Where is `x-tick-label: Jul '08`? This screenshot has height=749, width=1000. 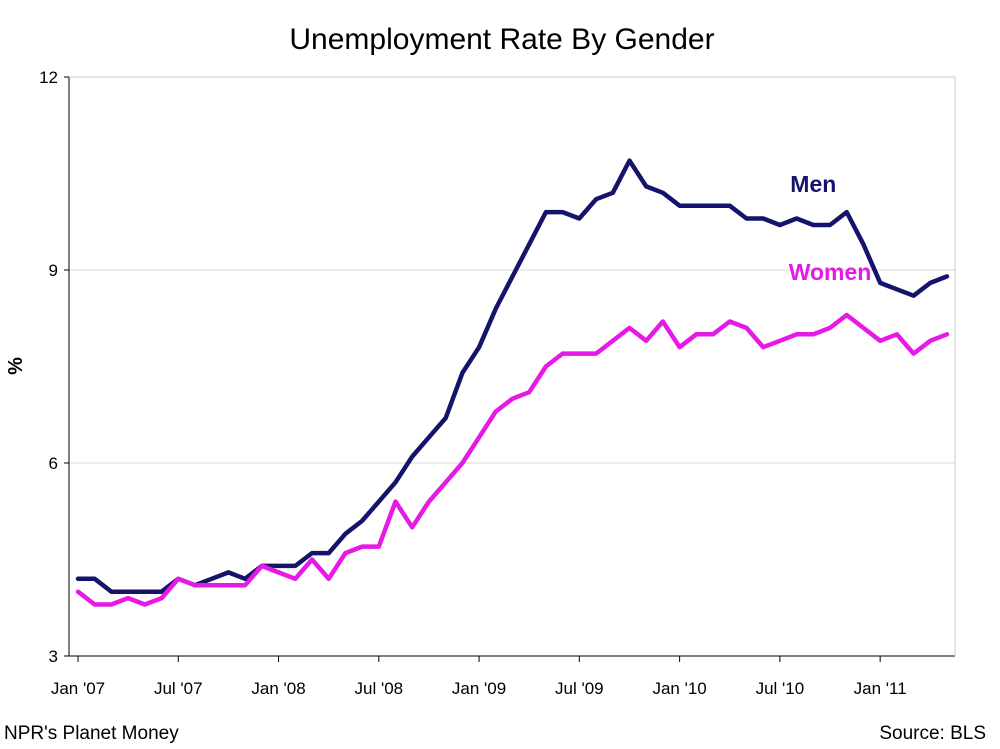 x-tick-label: Jul '08 is located at coordinates (379, 688).